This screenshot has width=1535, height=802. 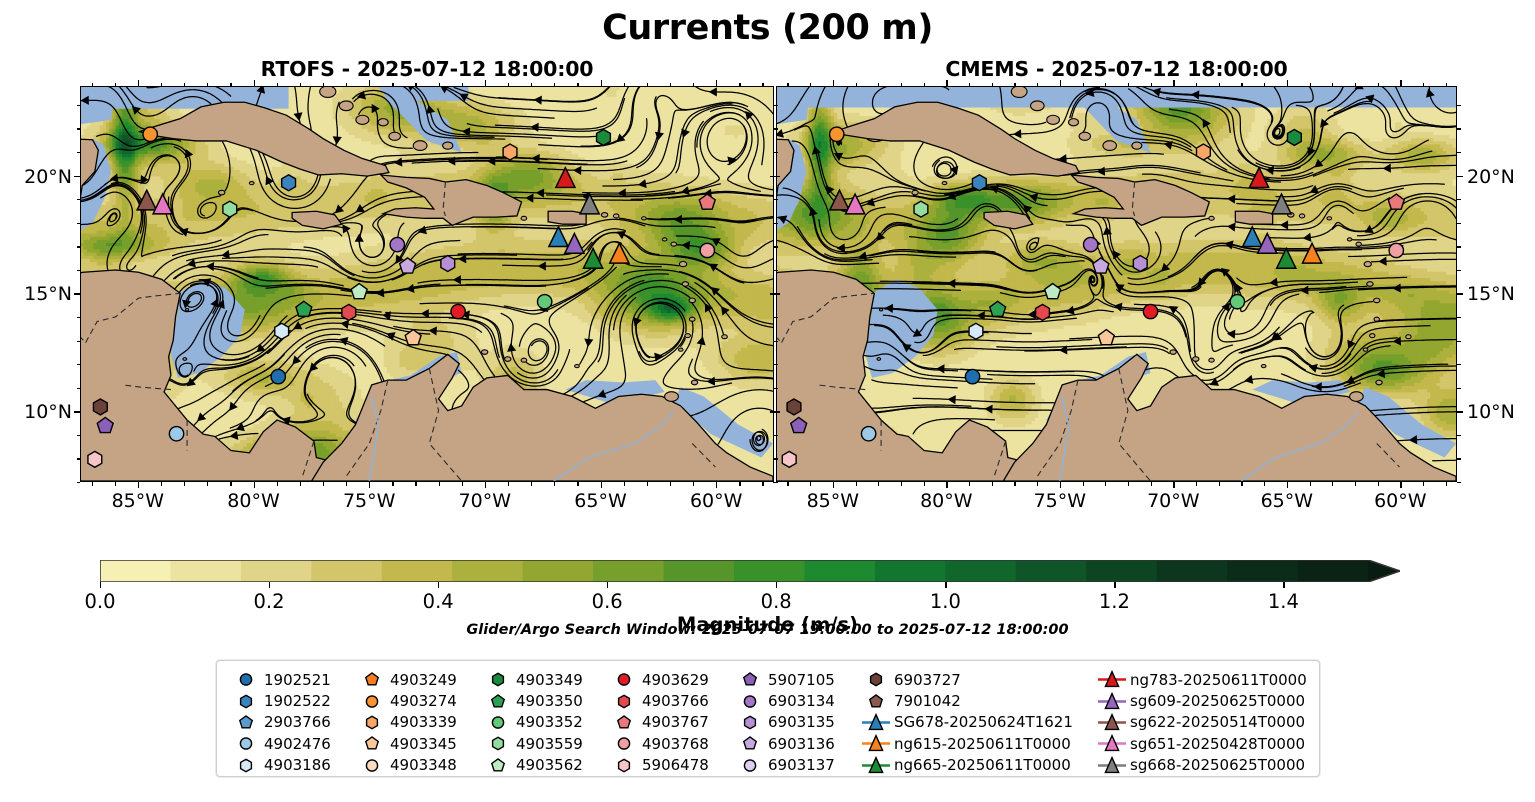 I want to click on legend-entry: 4903348, so click(x=407, y=765).